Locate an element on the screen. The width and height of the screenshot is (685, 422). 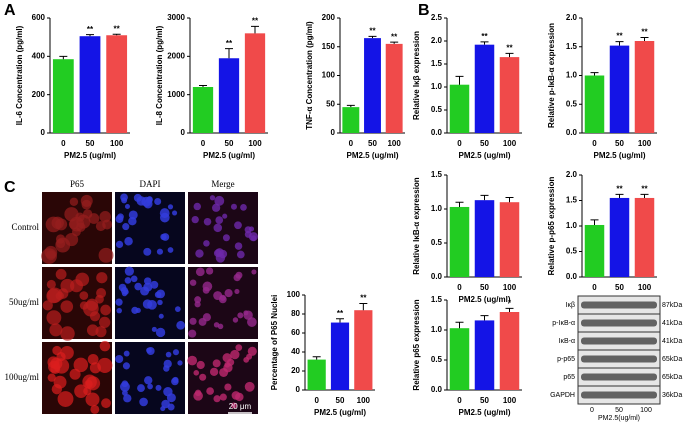
panel-label: C is located at coordinates (10, 187).